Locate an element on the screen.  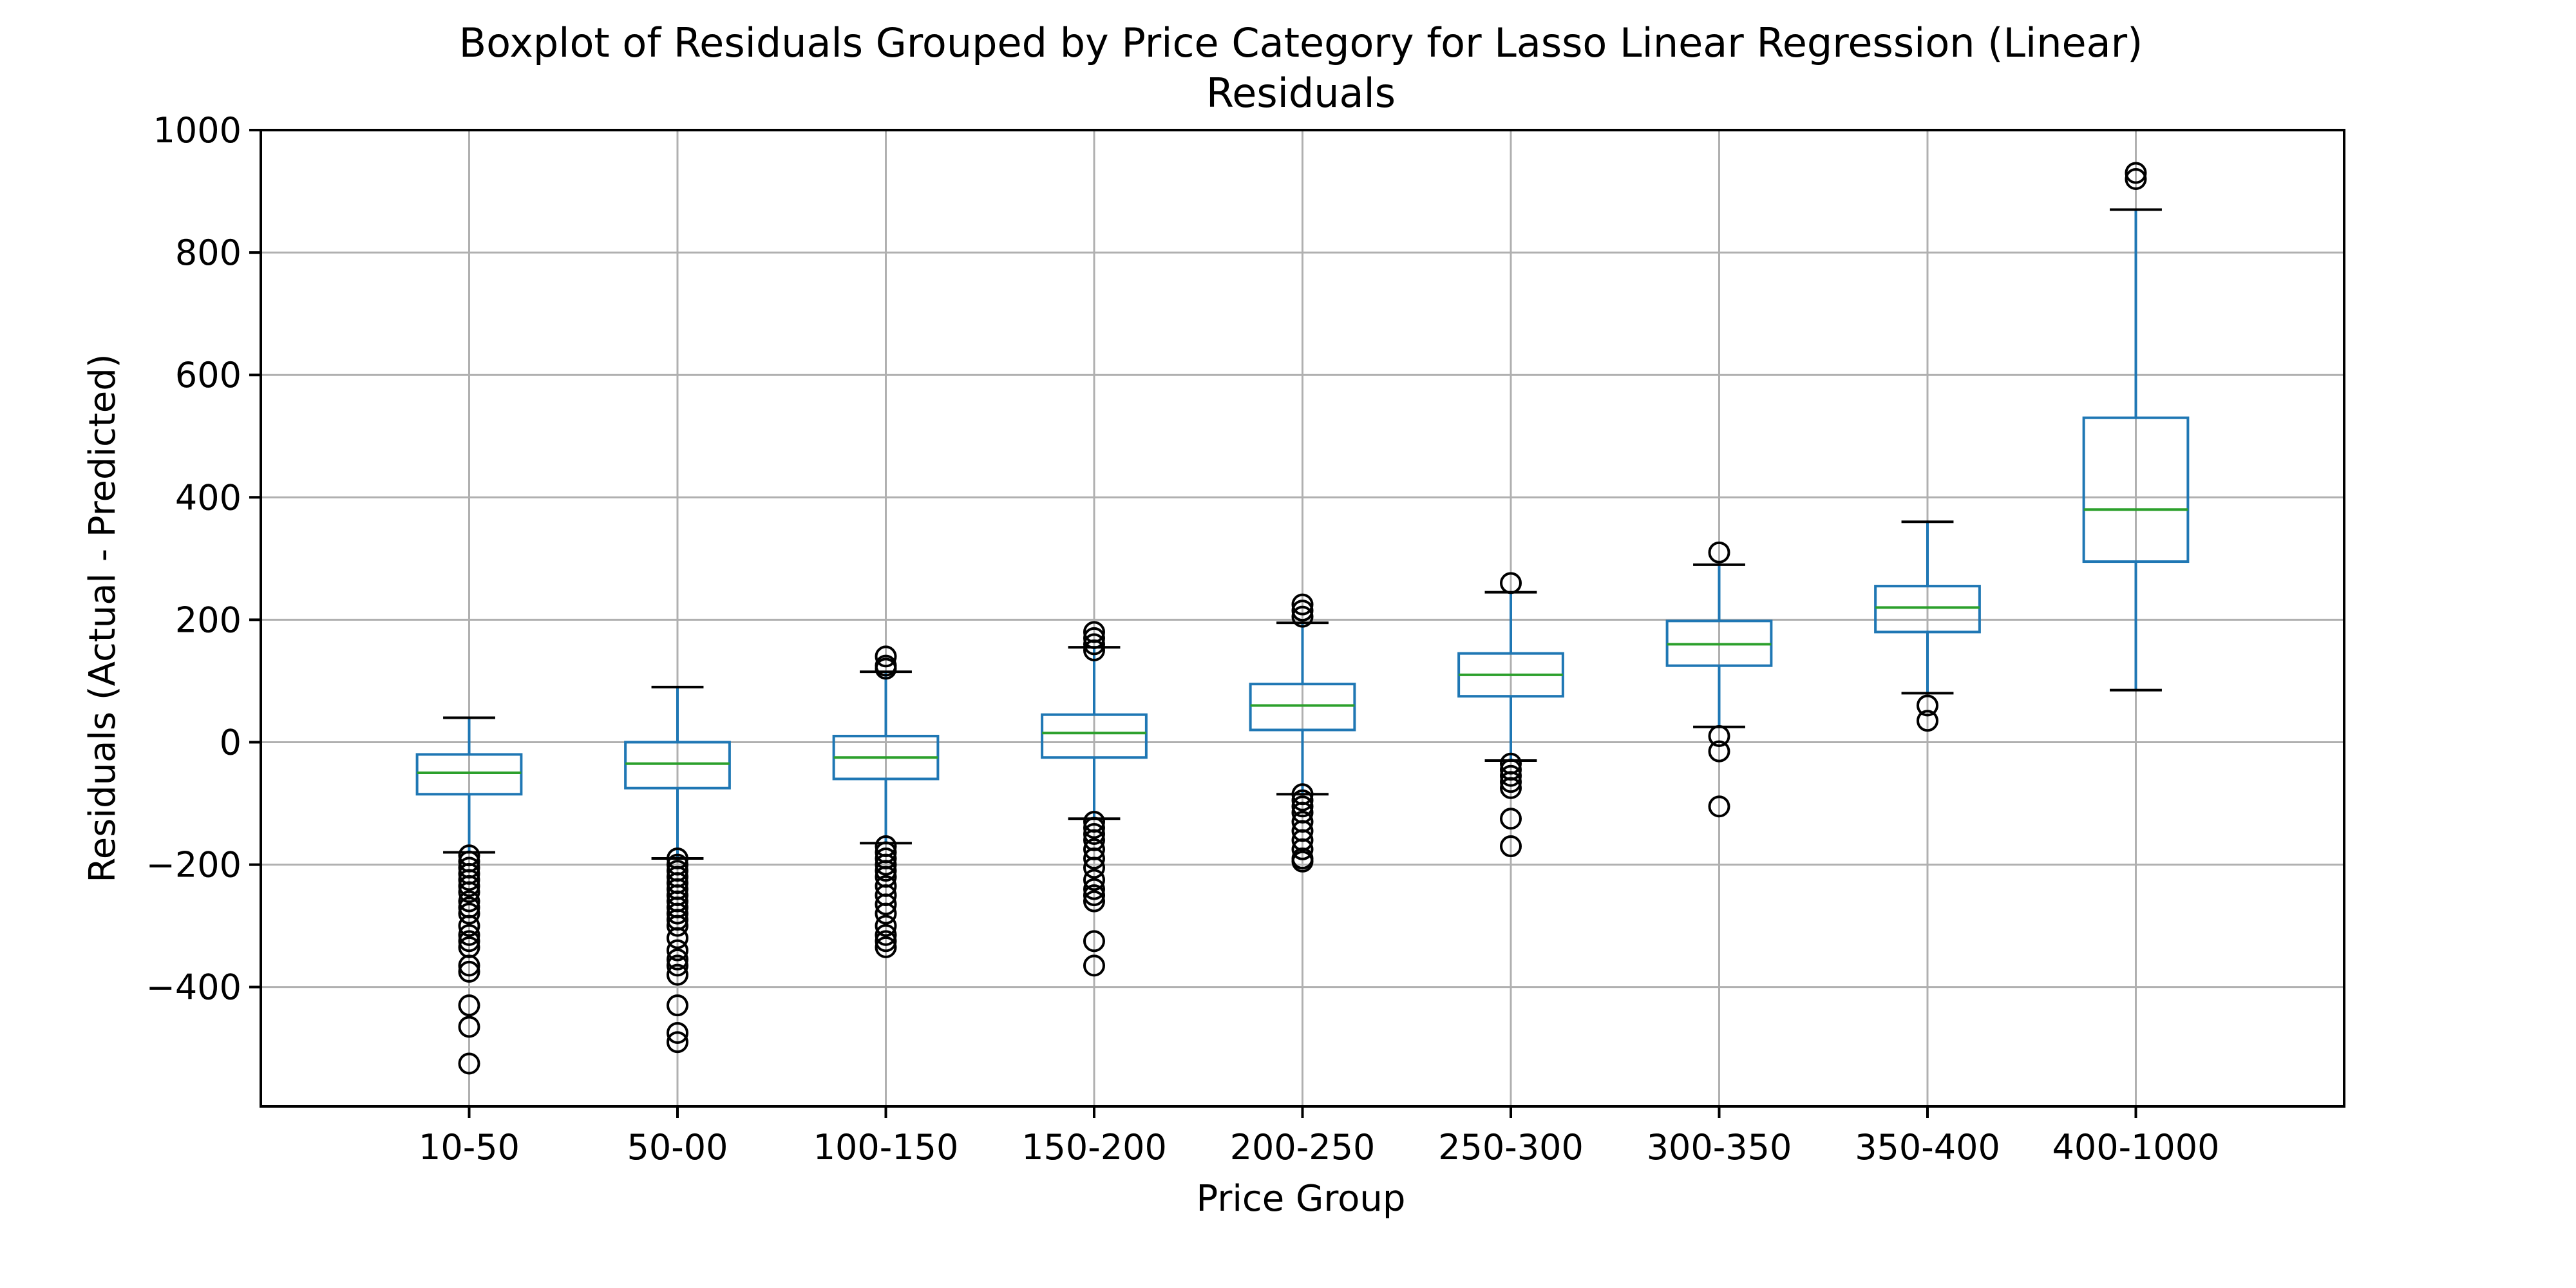
x-tick-label: 250-300 is located at coordinates (1511, 1147).